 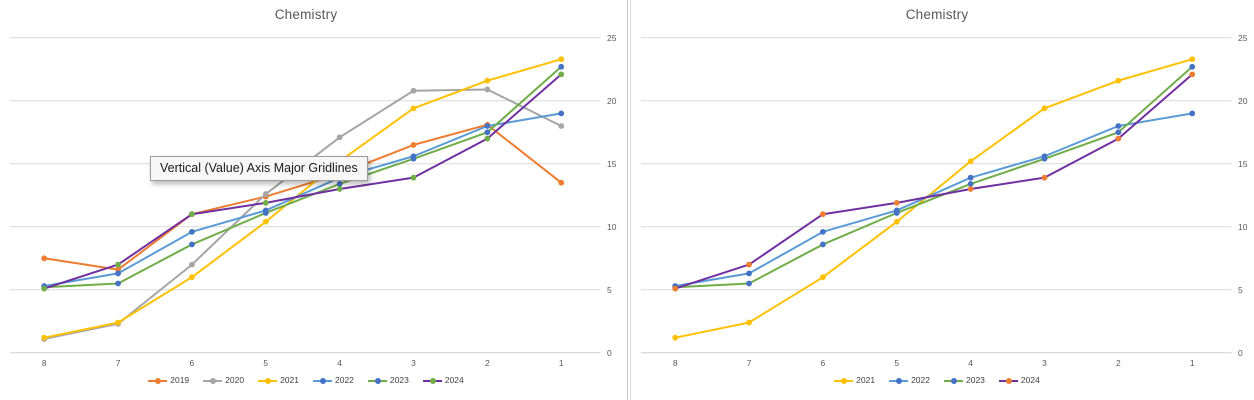 I want to click on legend-item-2019: 2019, so click(x=168, y=380).